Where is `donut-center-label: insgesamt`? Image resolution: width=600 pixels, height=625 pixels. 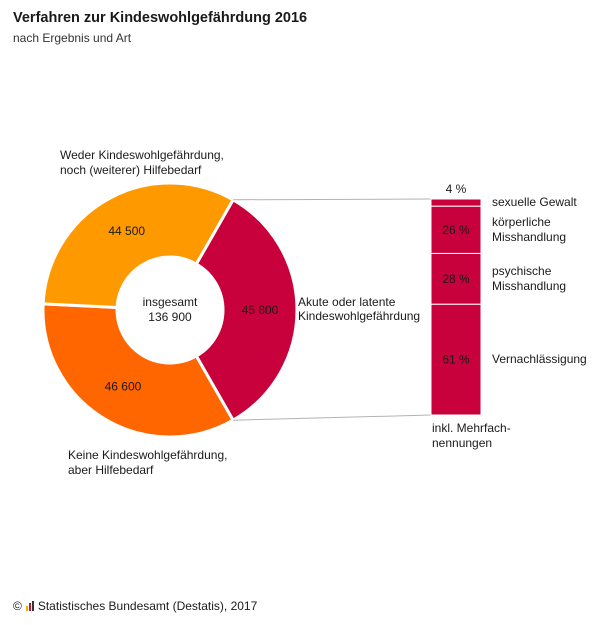 donut-center-label: insgesamt is located at coordinates (170, 302).